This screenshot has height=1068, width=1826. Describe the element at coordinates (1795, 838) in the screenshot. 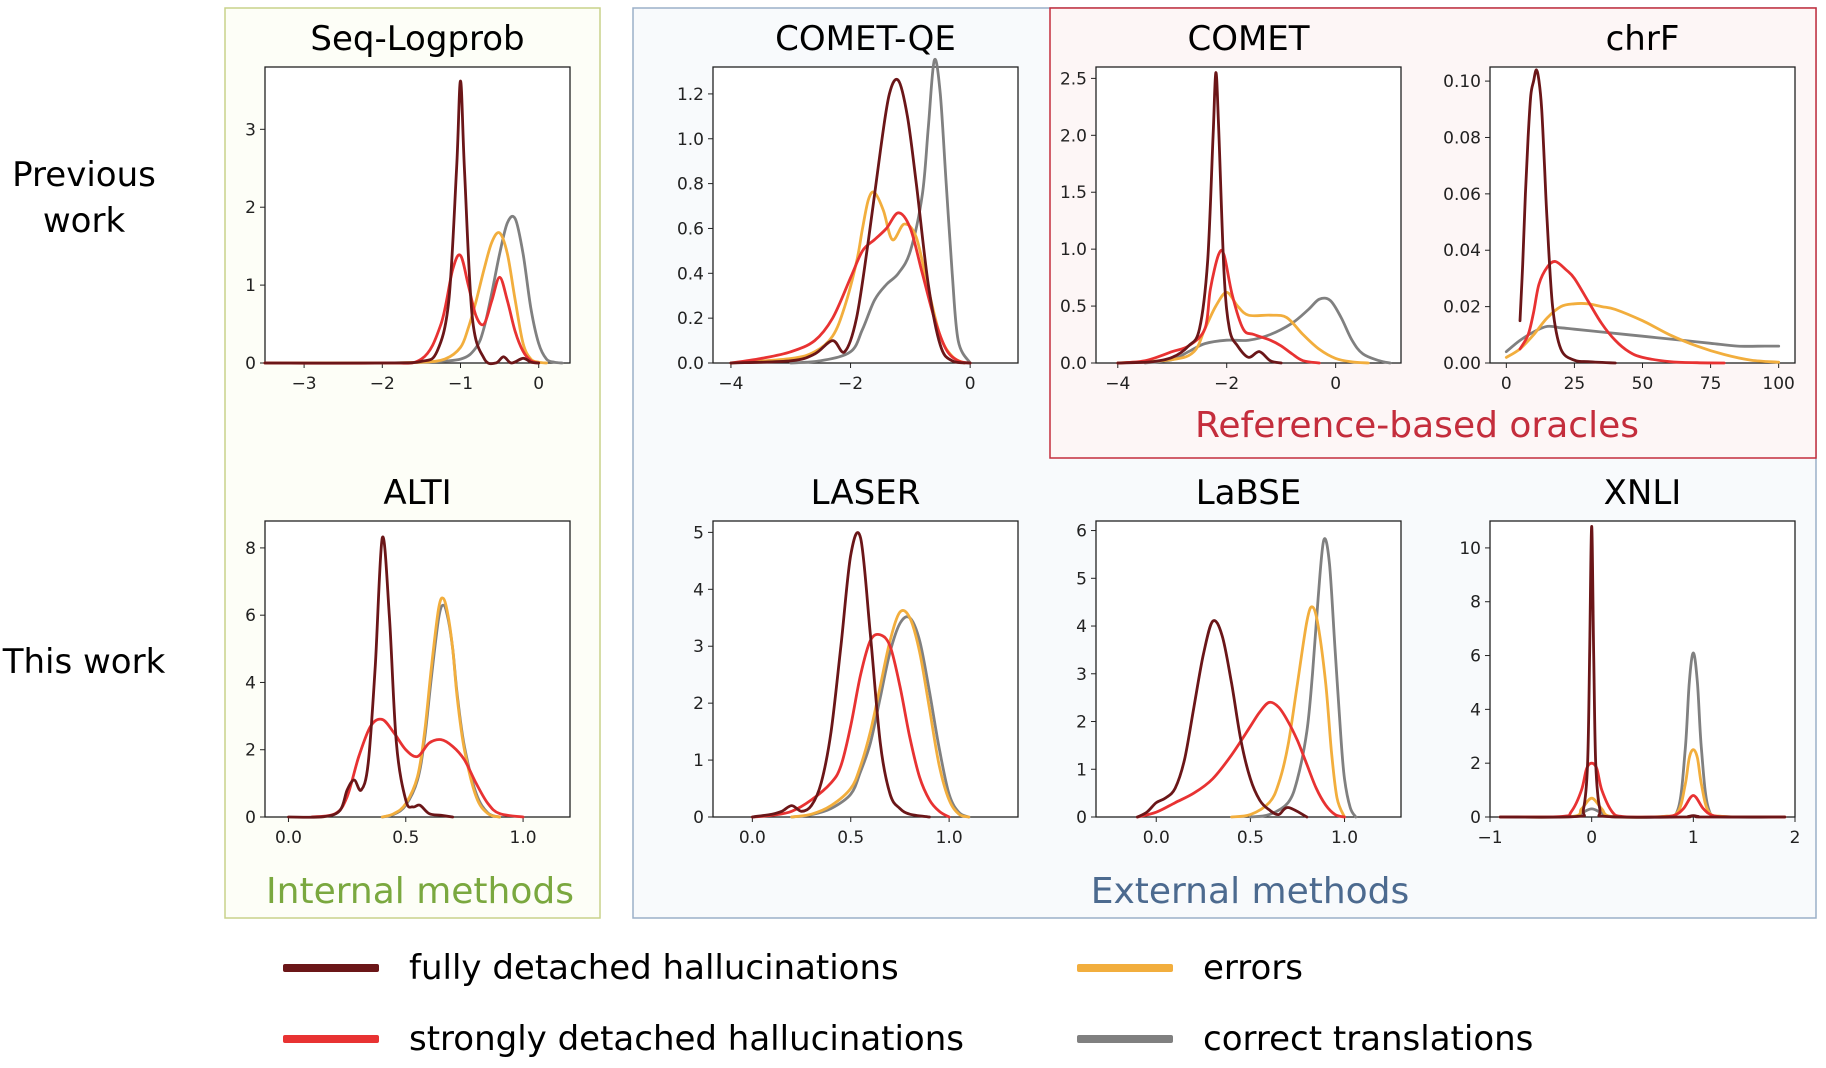

I see `x-tick-label: 2` at that location.